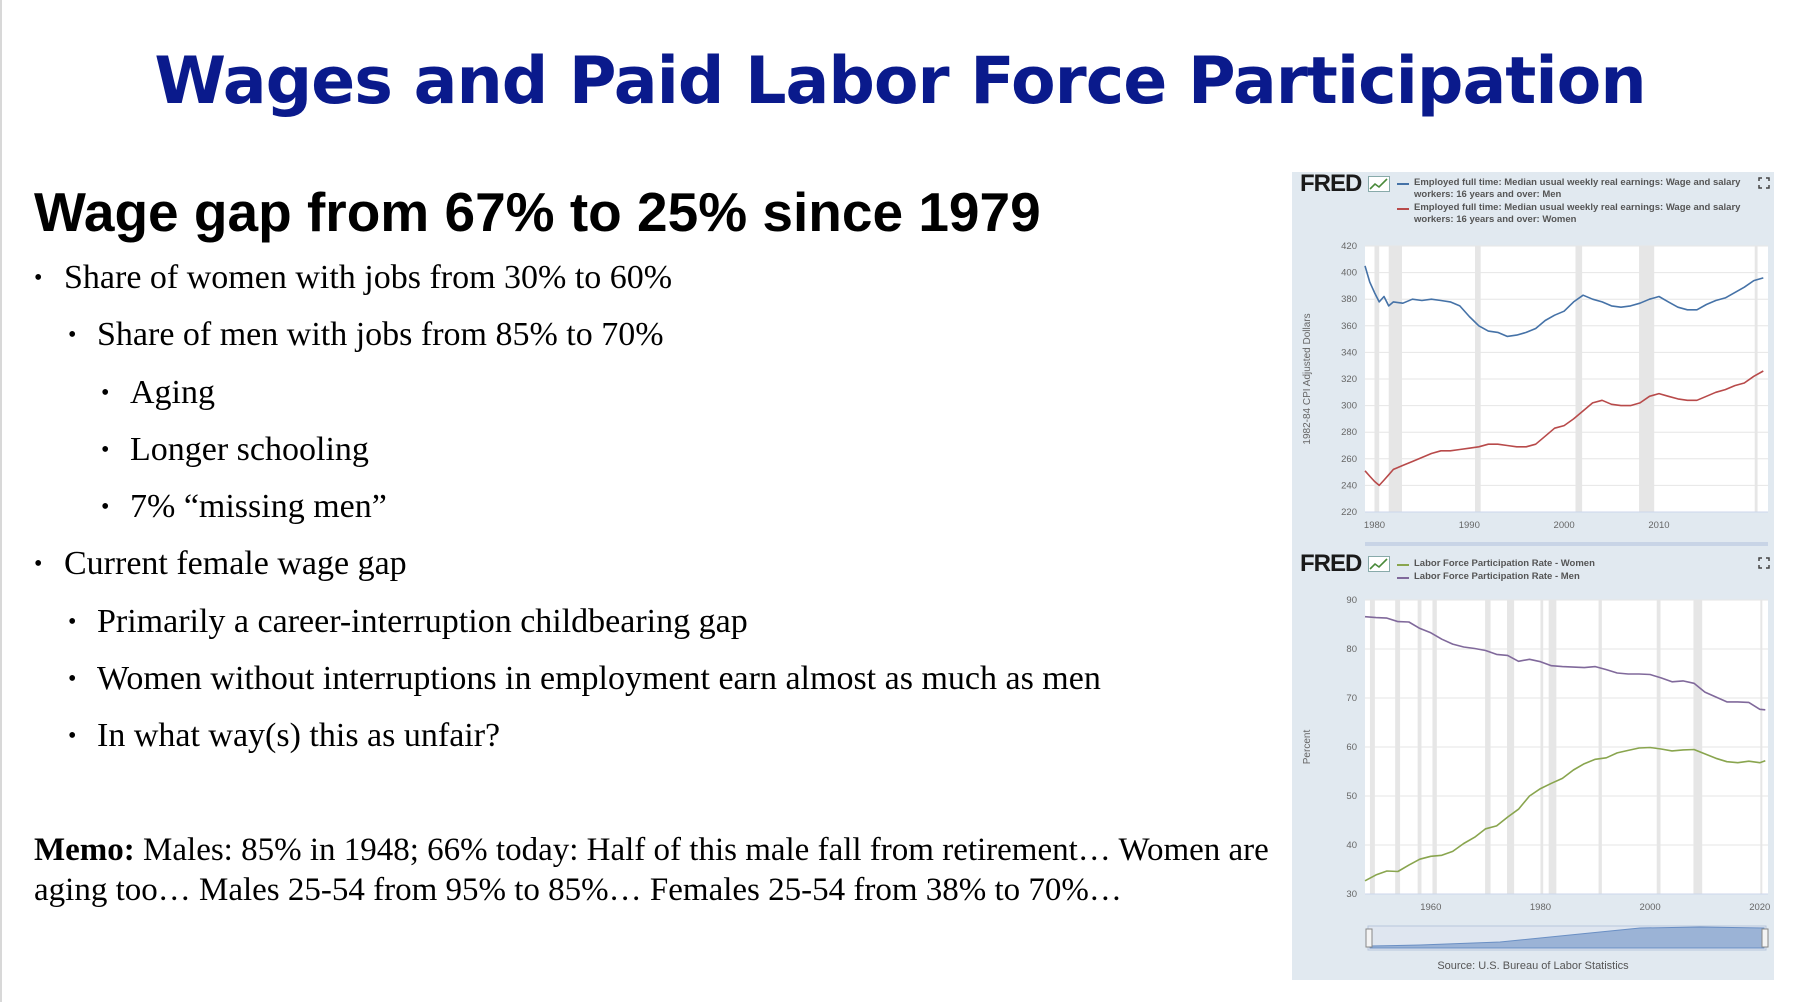  Describe the element at coordinates (537, 212) in the screenshot. I see `slide-subtitle: Wage gap from 67% to 25% since 1979` at that location.